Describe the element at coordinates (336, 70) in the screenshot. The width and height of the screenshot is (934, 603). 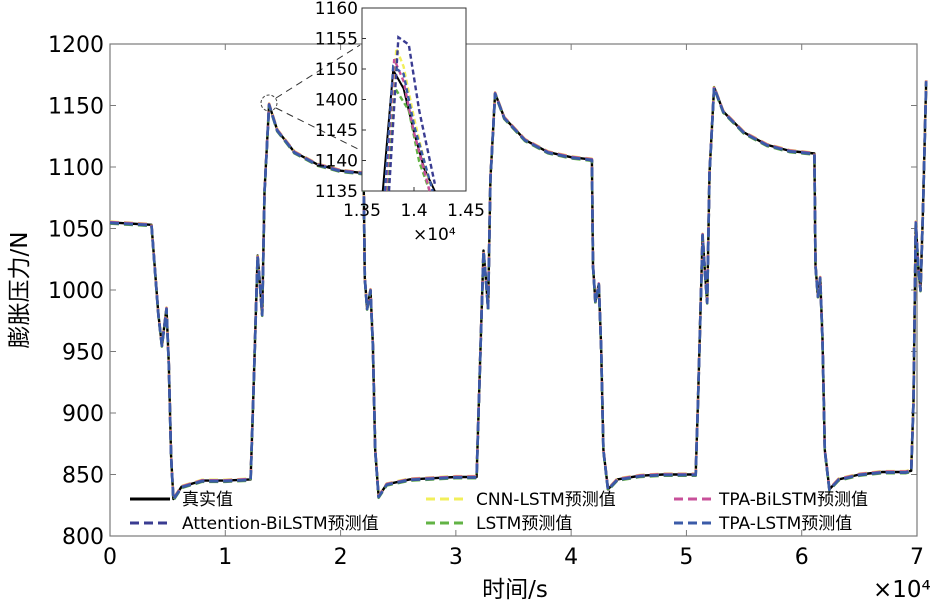
I see `inset-y-tick-label: 1150` at that location.